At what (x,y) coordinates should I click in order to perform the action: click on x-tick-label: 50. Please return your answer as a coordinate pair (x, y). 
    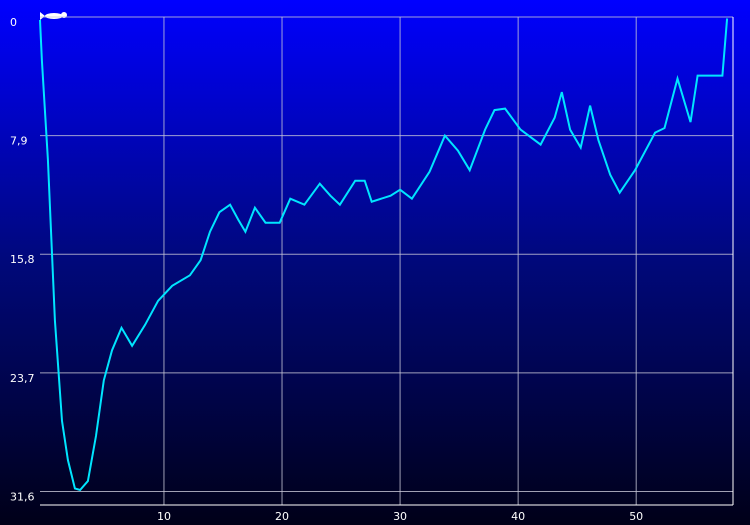
    Looking at the image, I should click on (636, 516).